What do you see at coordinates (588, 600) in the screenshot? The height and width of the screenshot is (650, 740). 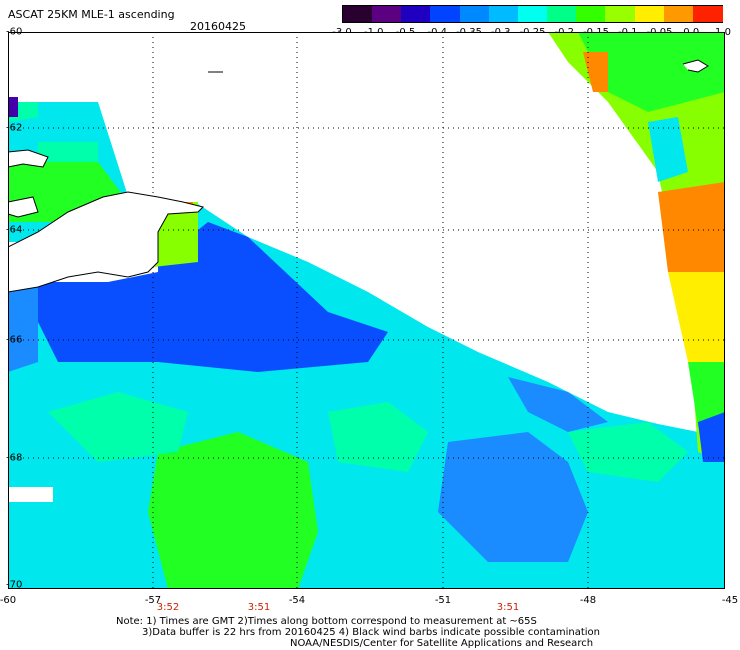 I see `x-tick-label: -48` at bounding box center [588, 600].